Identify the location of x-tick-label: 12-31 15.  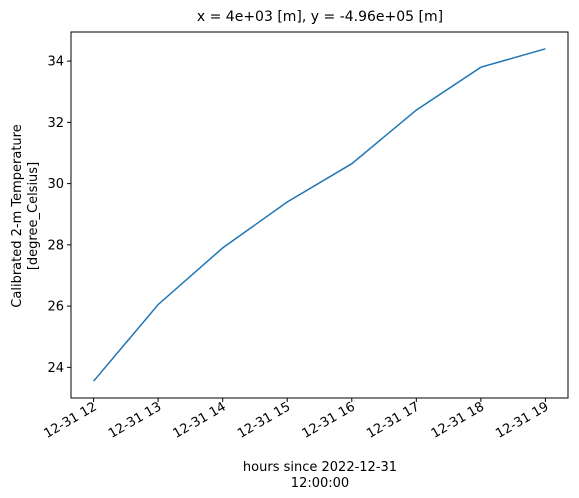
(264, 420).